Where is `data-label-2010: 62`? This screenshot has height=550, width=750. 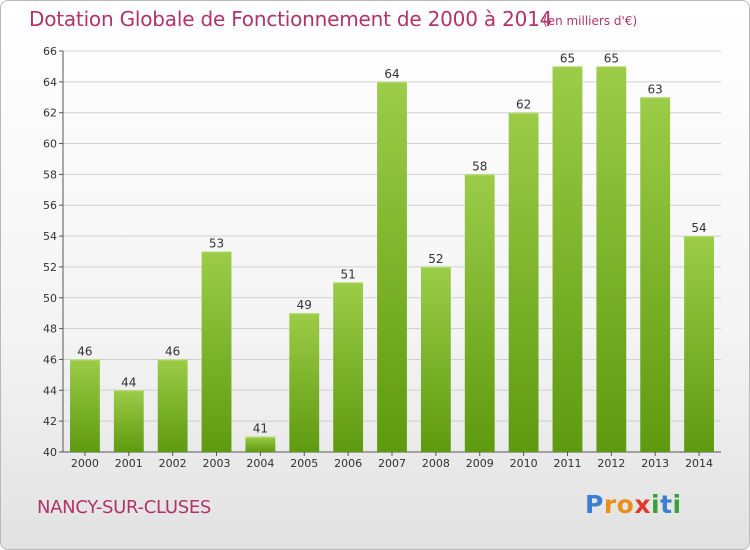 data-label-2010: 62 is located at coordinates (523, 105).